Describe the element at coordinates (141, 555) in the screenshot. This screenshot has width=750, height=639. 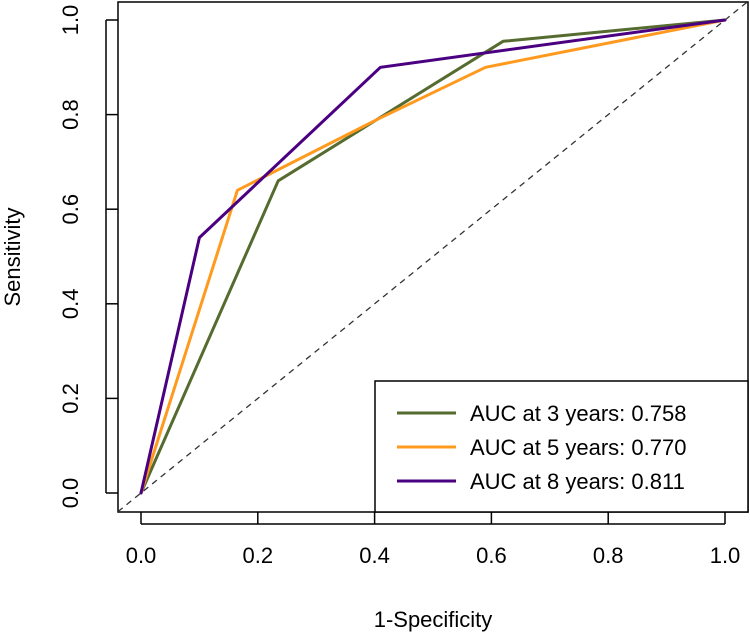
I see `x-tick-label: 0.0` at that location.